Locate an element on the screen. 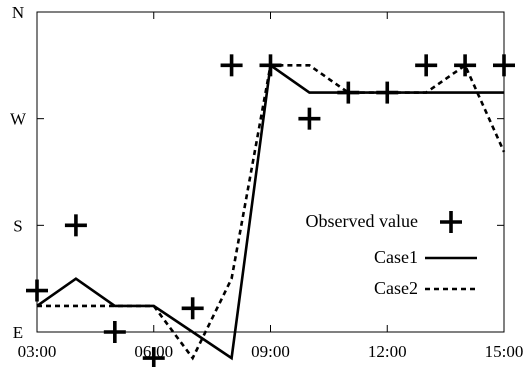 This screenshot has width=528, height=367. x-tick-label: 09:00 is located at coordinates (270, 351).